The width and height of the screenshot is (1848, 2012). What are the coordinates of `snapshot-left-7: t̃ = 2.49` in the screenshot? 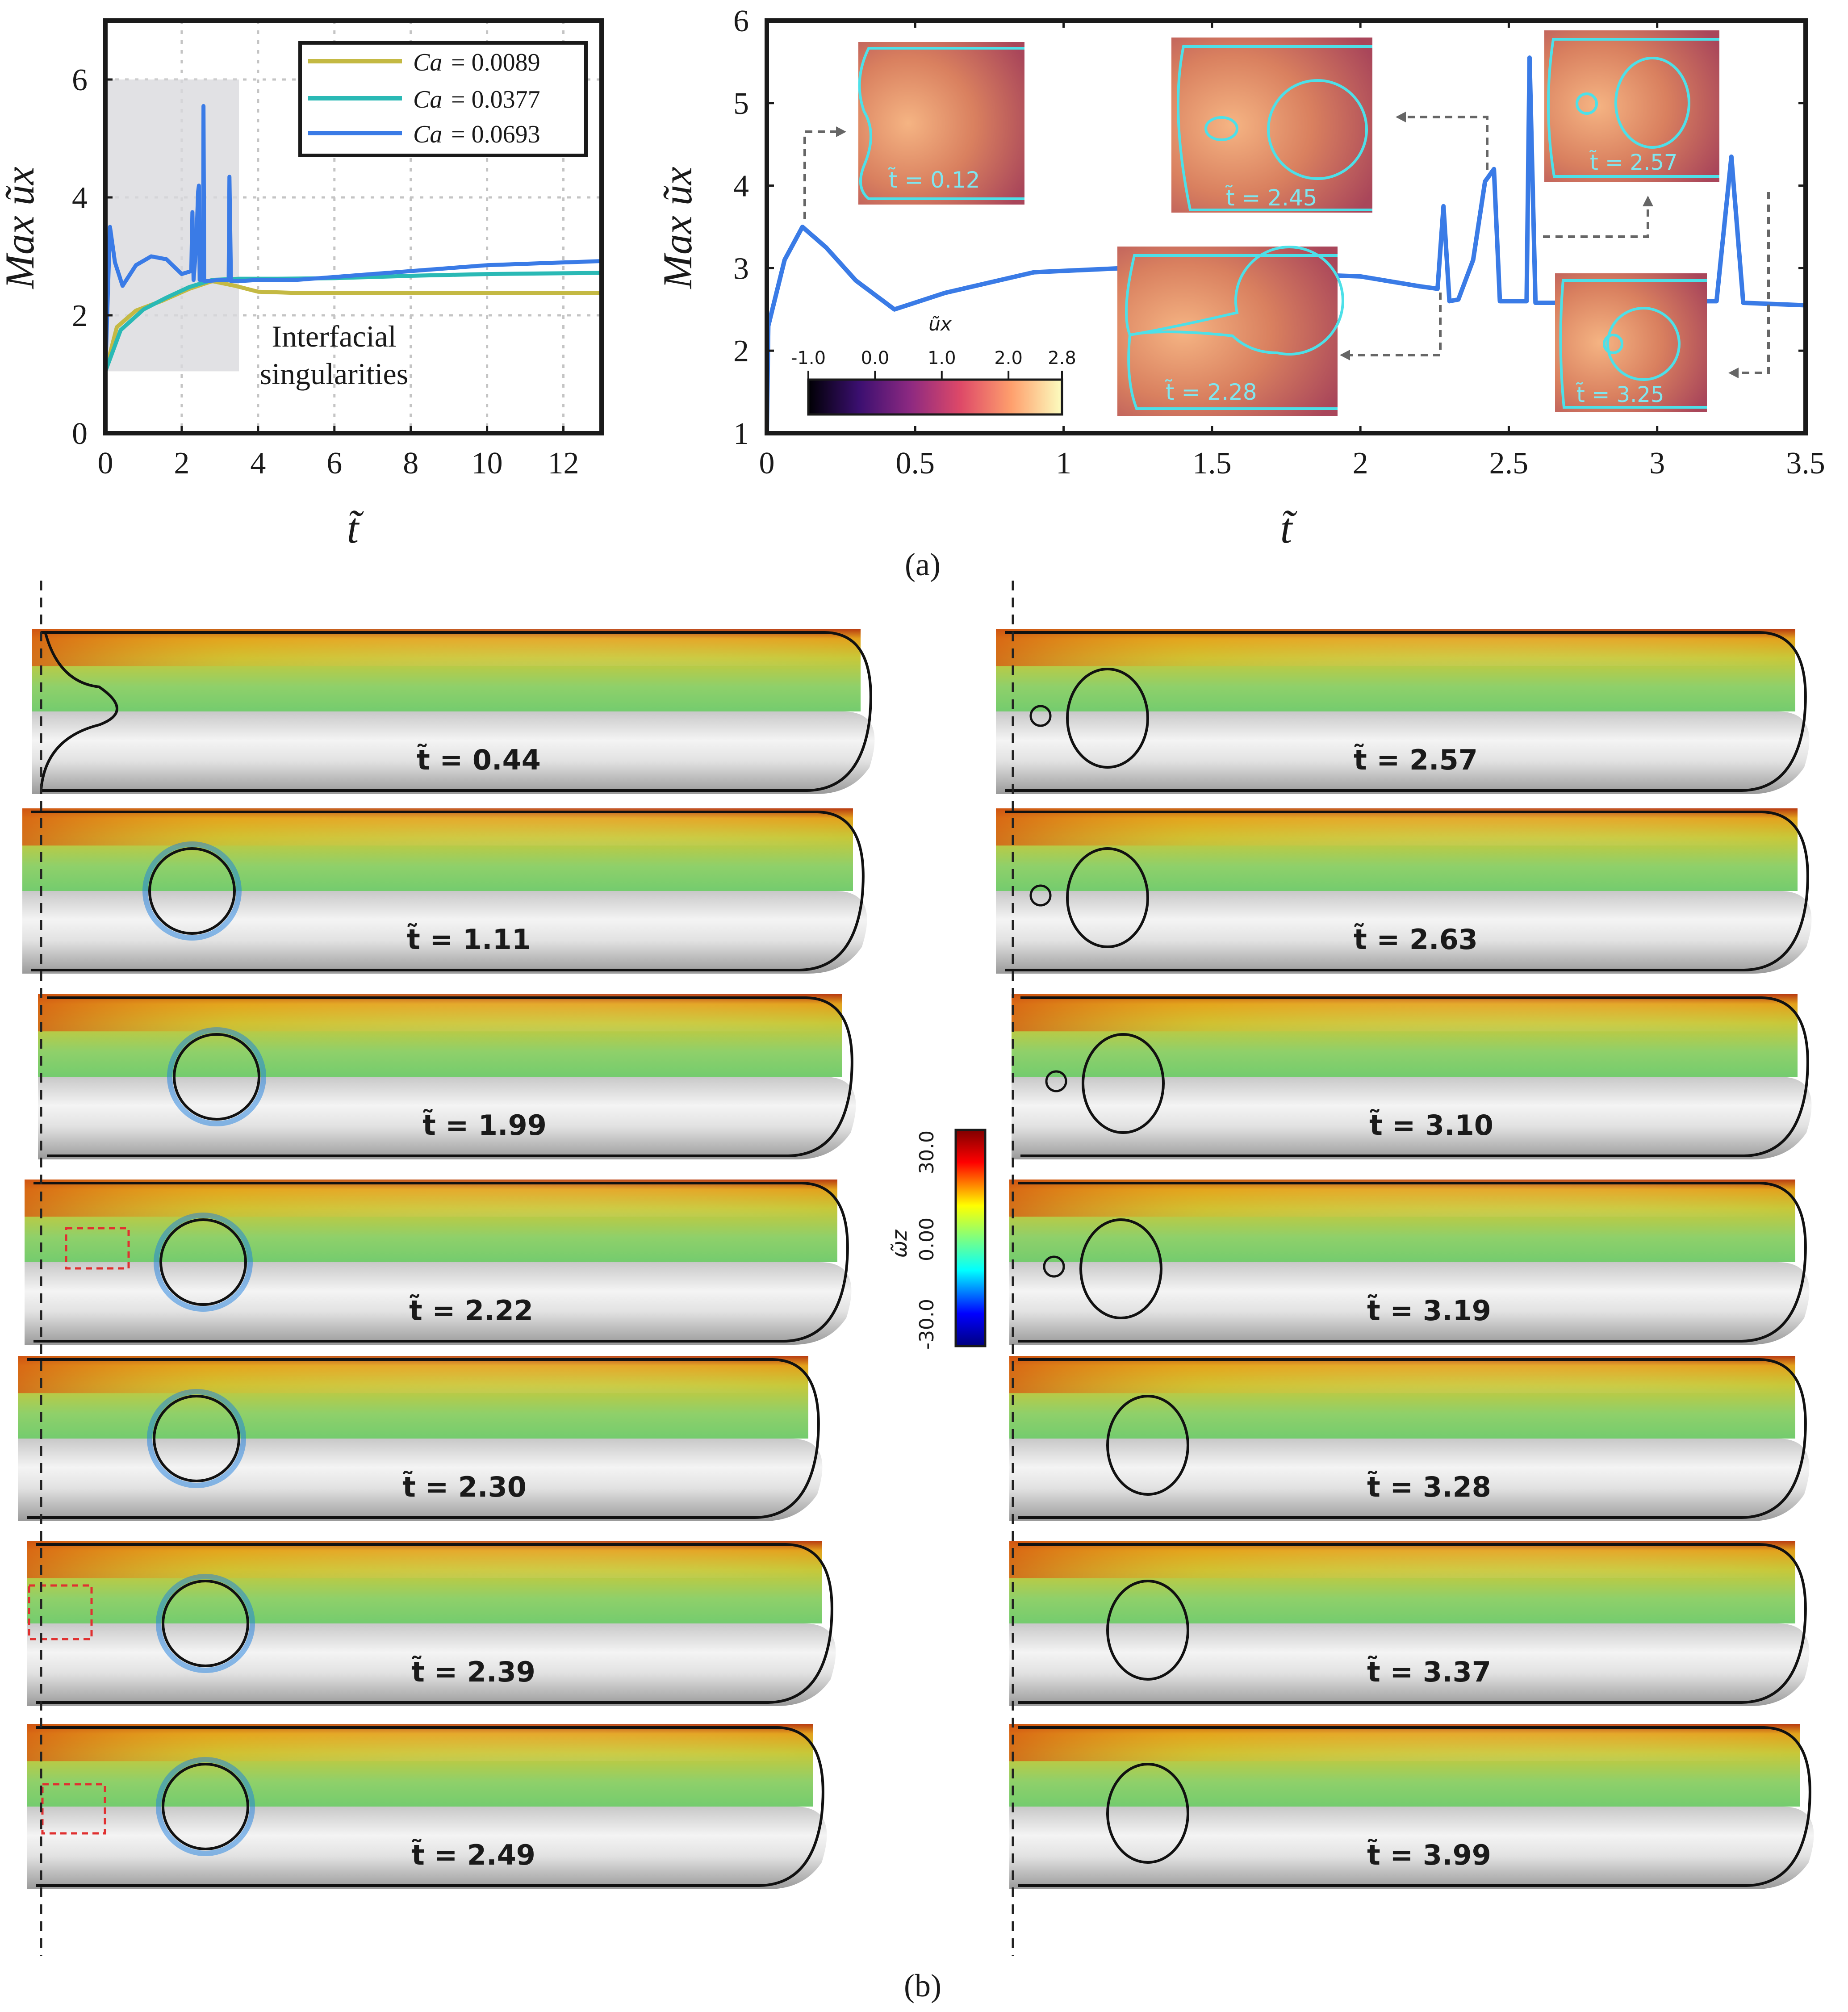 It's located at (427, 1806).